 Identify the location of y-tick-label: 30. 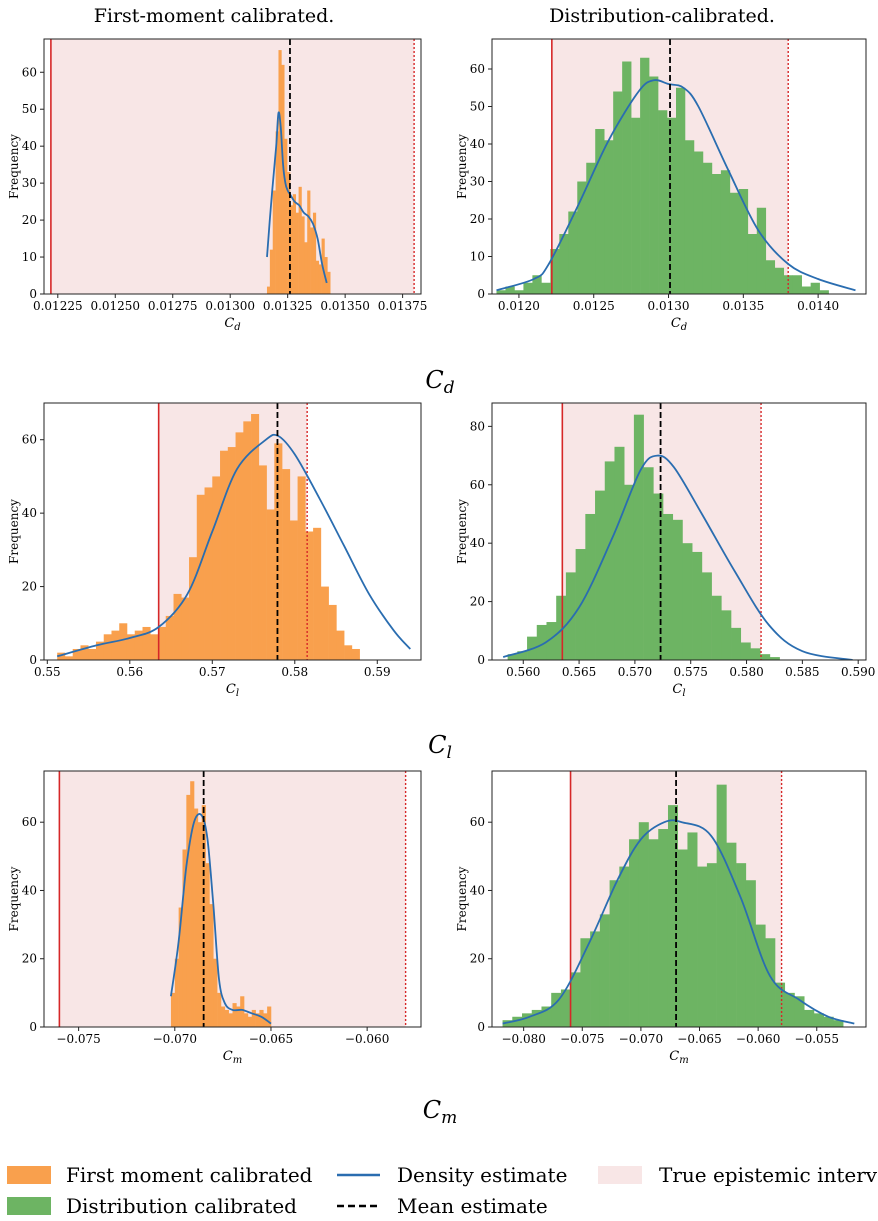
(477, 182).